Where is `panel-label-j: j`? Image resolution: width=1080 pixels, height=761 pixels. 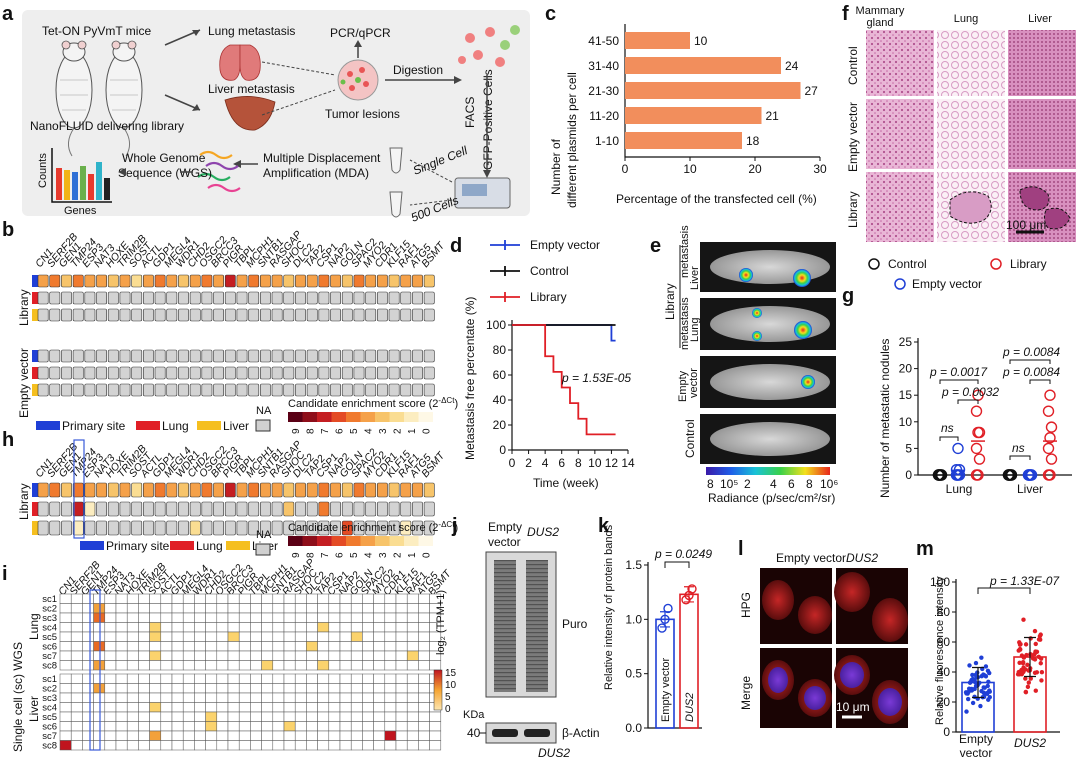 panel-label-j: j is located at coordinates (454, 526).